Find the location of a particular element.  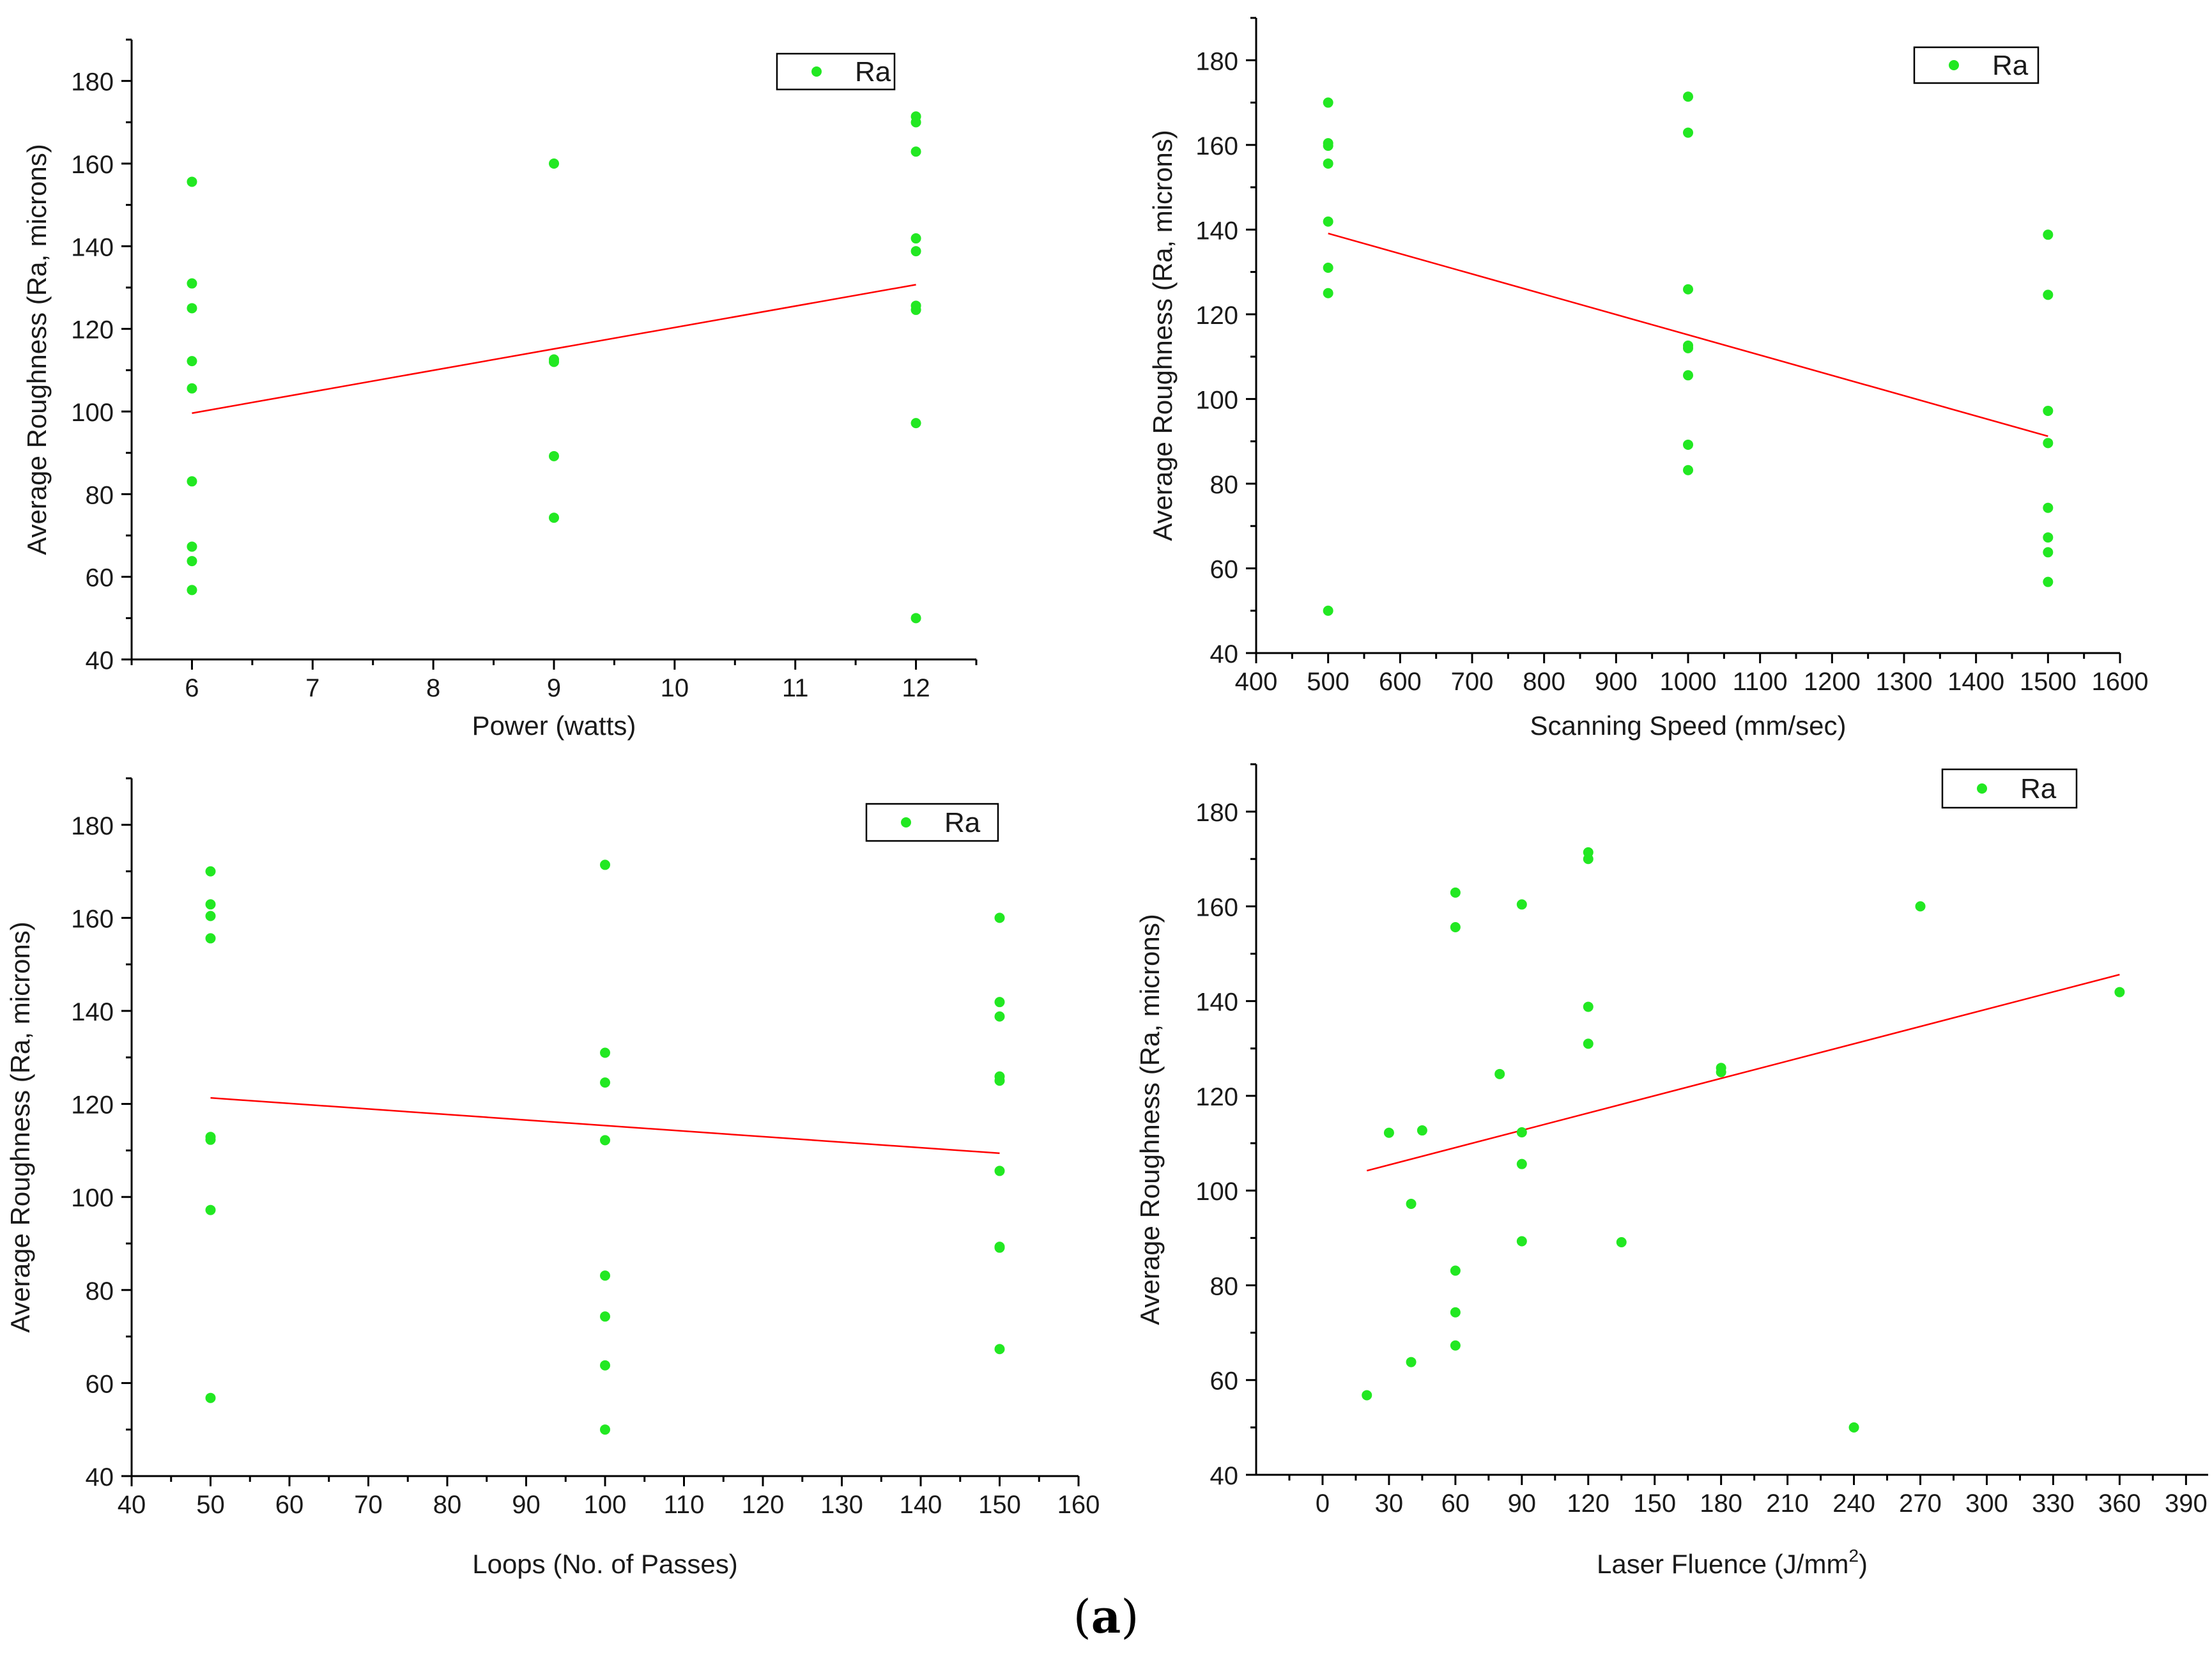

x-tick-label: 360 is located at coordinates (2119, 1504).